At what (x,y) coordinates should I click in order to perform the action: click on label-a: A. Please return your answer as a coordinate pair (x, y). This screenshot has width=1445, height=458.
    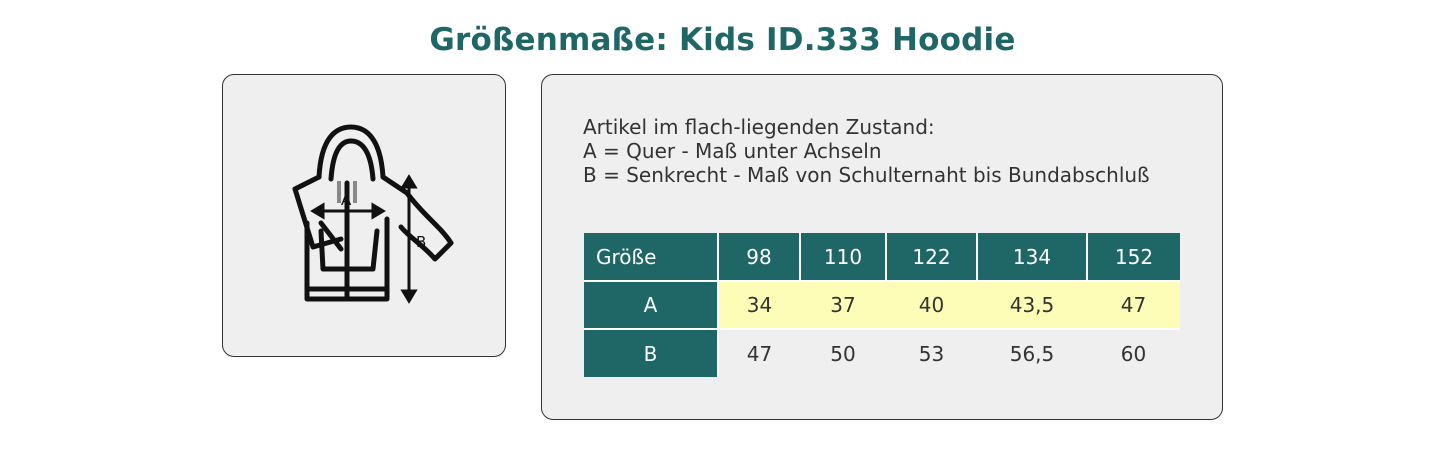
    Looking at the image, I should click on (346, 200).